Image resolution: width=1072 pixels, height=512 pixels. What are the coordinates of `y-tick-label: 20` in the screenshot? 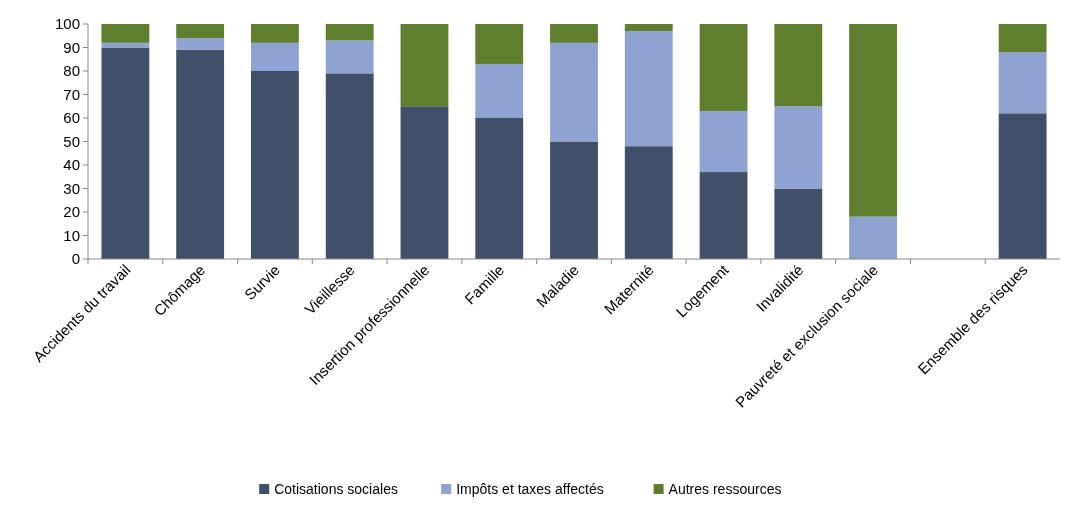 It's located at (71, 212).